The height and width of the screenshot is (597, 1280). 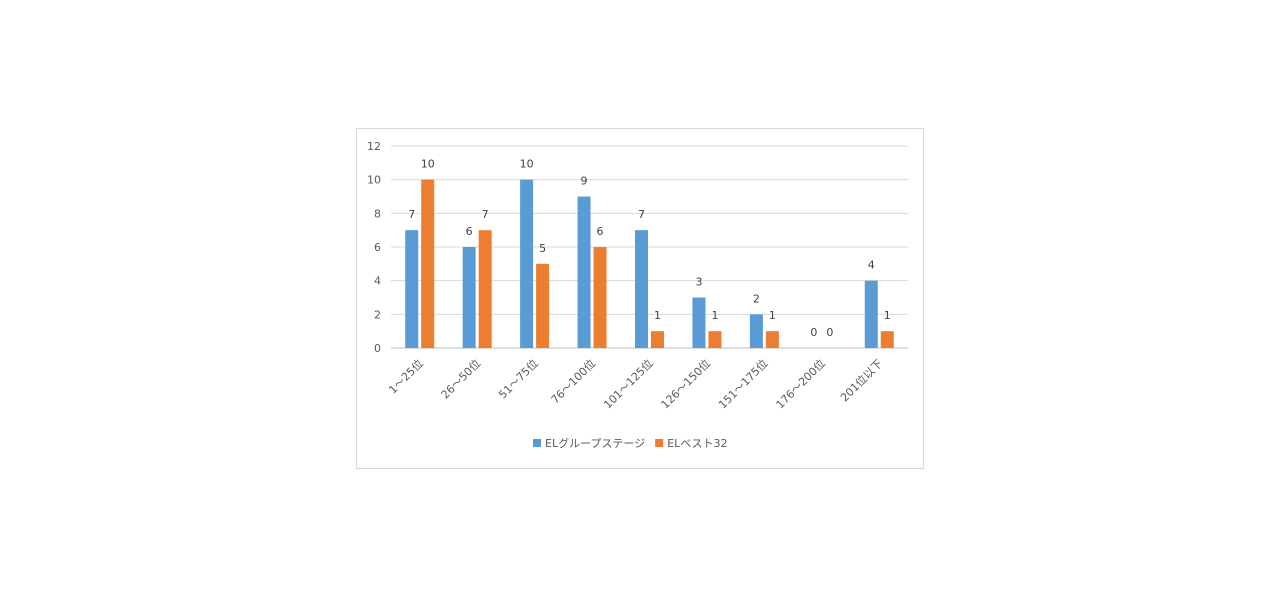 What do you see at coordinates (406, 376) in the screenshot?
I see `x-tick-label: 1〜25位` at bounding box center [406, 376].